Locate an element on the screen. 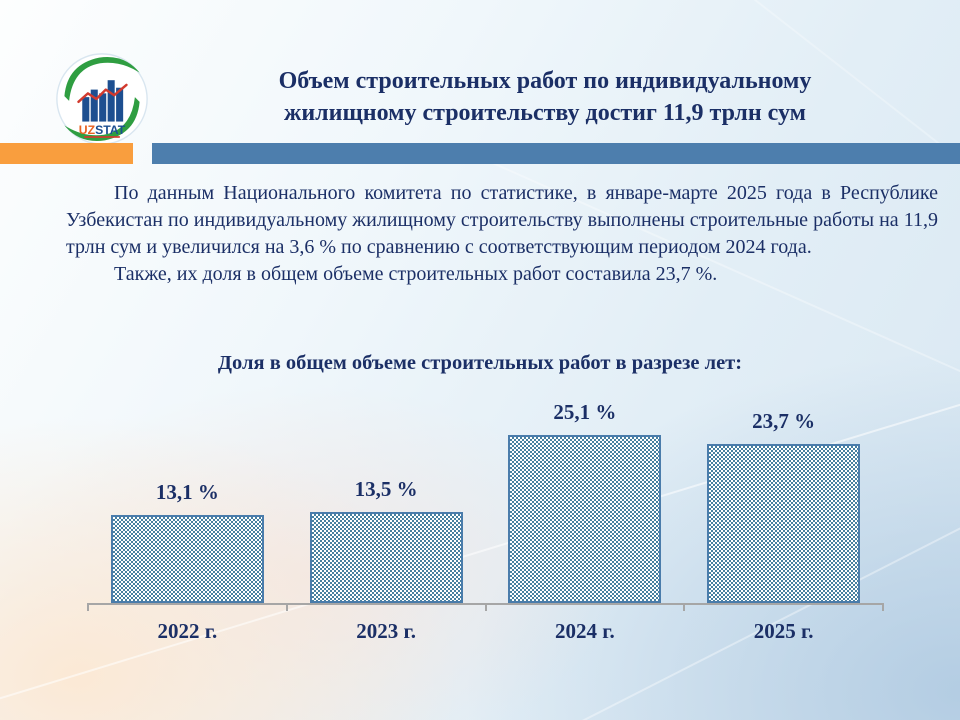 The width and height of the screenshot is (960, 720). bar-value-label: 13,5 % is located at coordinates (386, 489).